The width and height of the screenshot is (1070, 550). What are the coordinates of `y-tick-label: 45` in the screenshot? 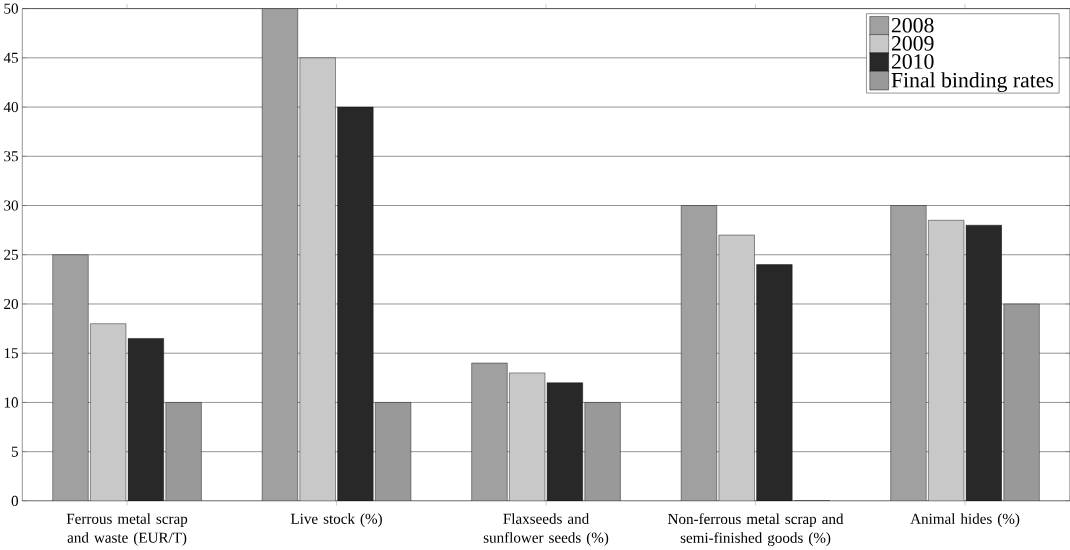 It's located at (10, 58).